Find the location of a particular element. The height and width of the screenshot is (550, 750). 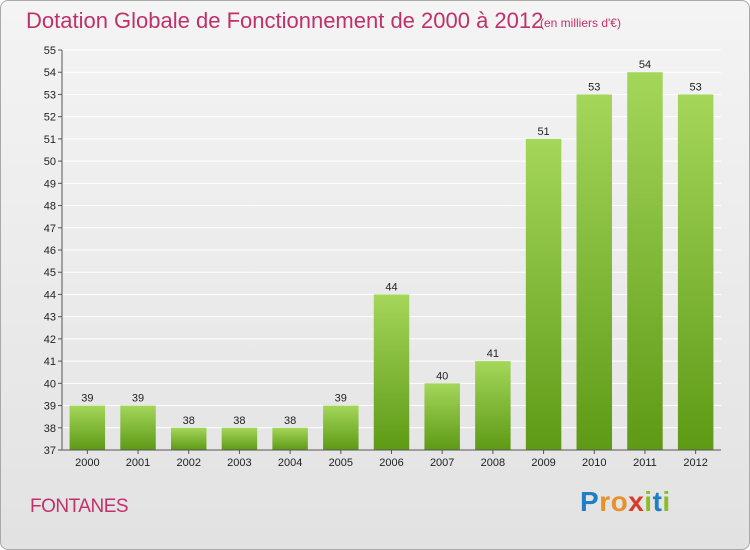

y-tick-label: 43 is located at coordinates (50, 318).